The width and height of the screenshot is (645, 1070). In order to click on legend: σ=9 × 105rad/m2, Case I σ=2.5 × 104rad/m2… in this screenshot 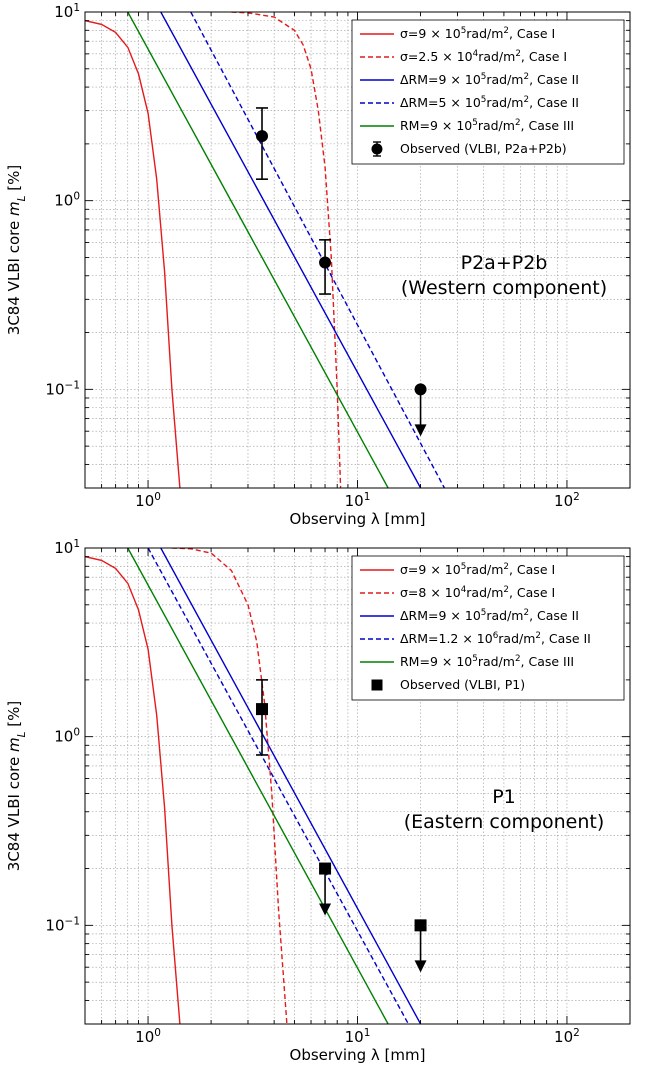, I will do `click(488, 92)`.